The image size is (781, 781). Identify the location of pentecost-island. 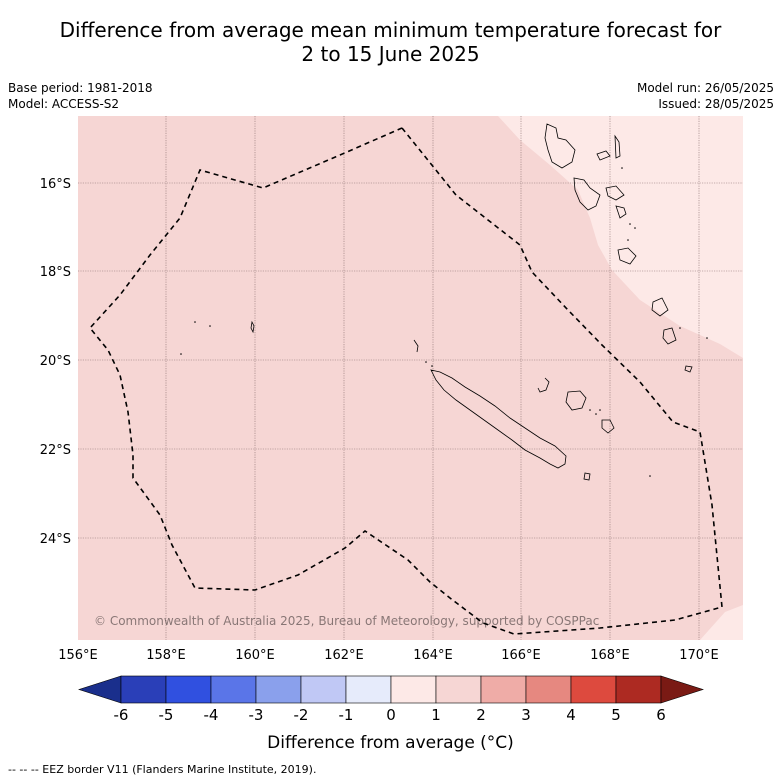
(615, 193).